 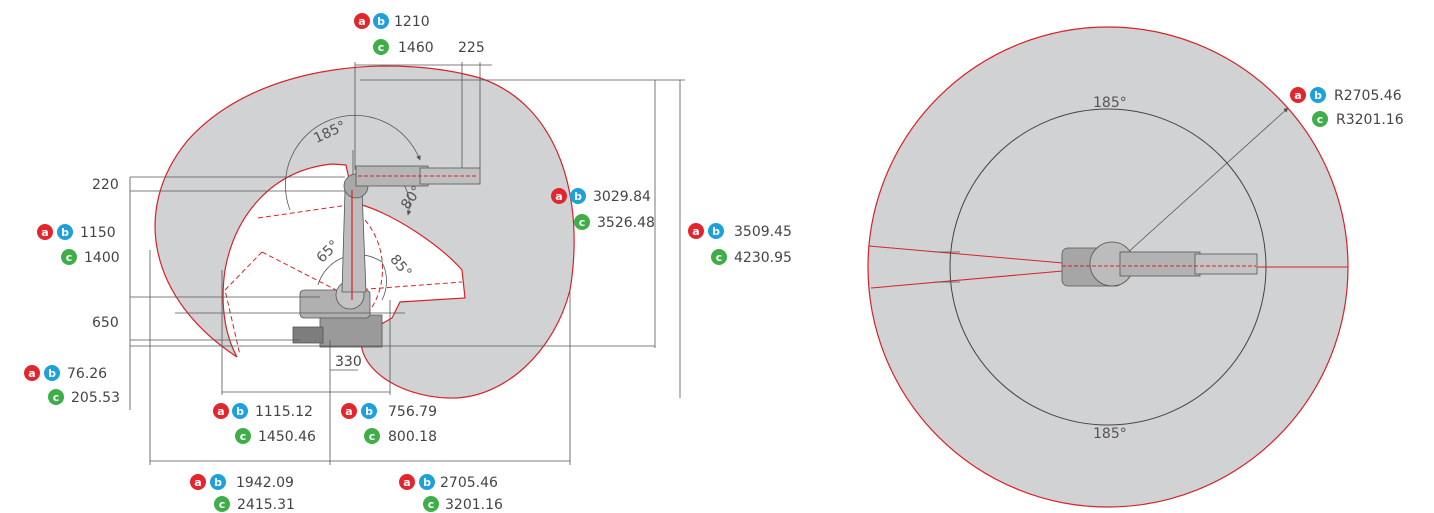 What do you see at coordinates (622, 197) in the screenshot?
I see `dim-right-inner-ab: 3029.84` at bounding box center [622, 197].